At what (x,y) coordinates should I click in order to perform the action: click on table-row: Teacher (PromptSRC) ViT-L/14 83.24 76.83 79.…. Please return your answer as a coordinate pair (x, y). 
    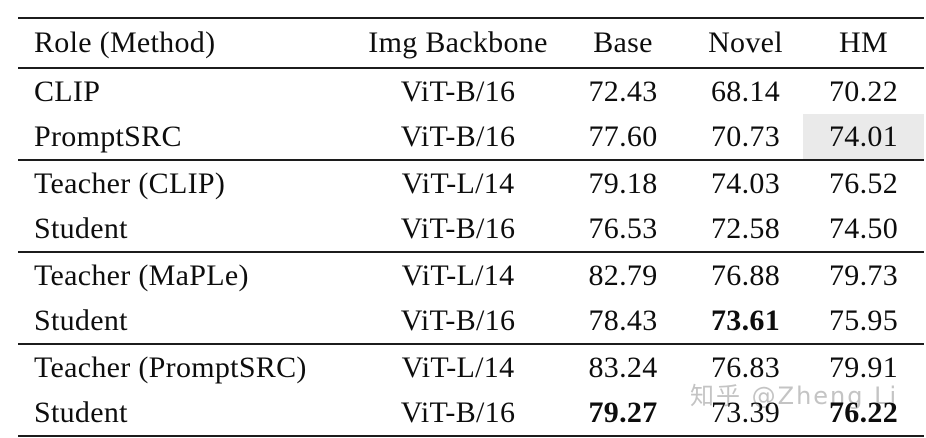
    Looking at the image, I should click on (471, 367).